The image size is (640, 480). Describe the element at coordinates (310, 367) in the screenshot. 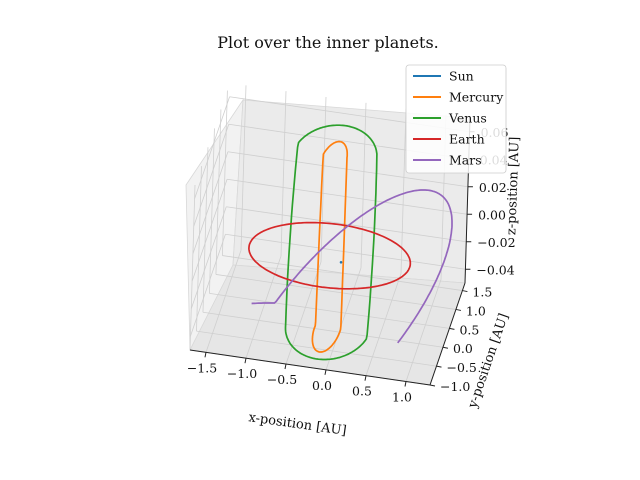

I see `x-axis-line` at that location.